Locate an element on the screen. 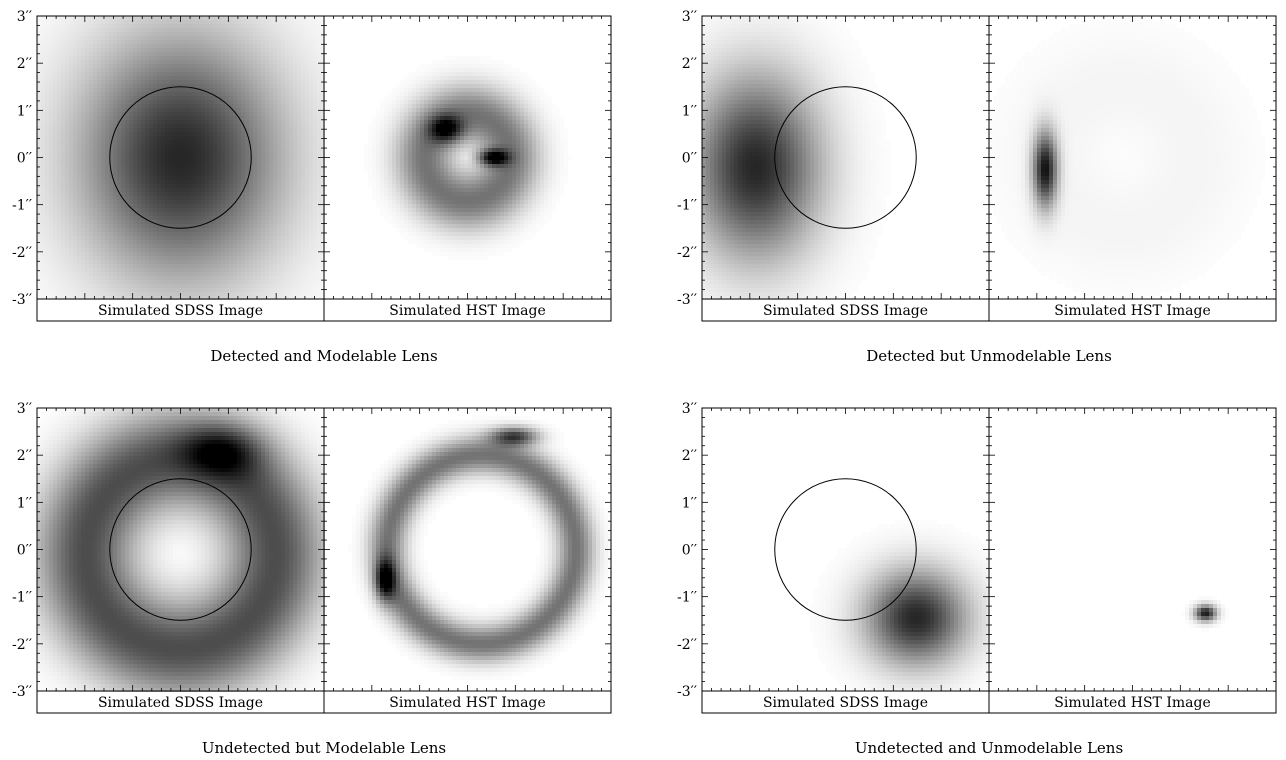 Image resolution: width=1286 pixels, height=760 pixels. panel-caption: Detected and Modelable Lens is located at coordinates (323, 356).